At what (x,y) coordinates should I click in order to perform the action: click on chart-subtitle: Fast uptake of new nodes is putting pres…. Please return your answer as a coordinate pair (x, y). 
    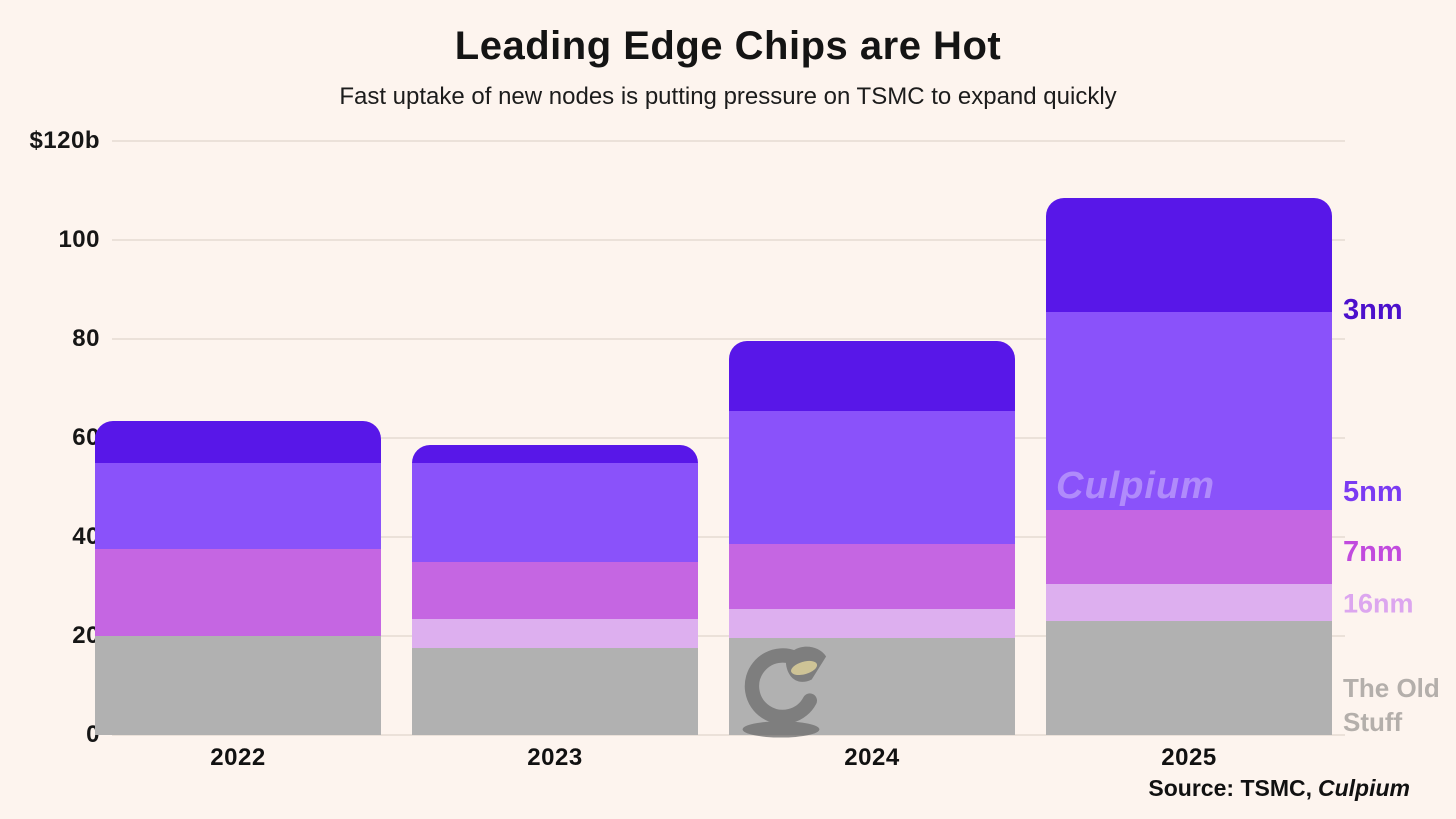
    Looking at the image, I should click on (728, 96).